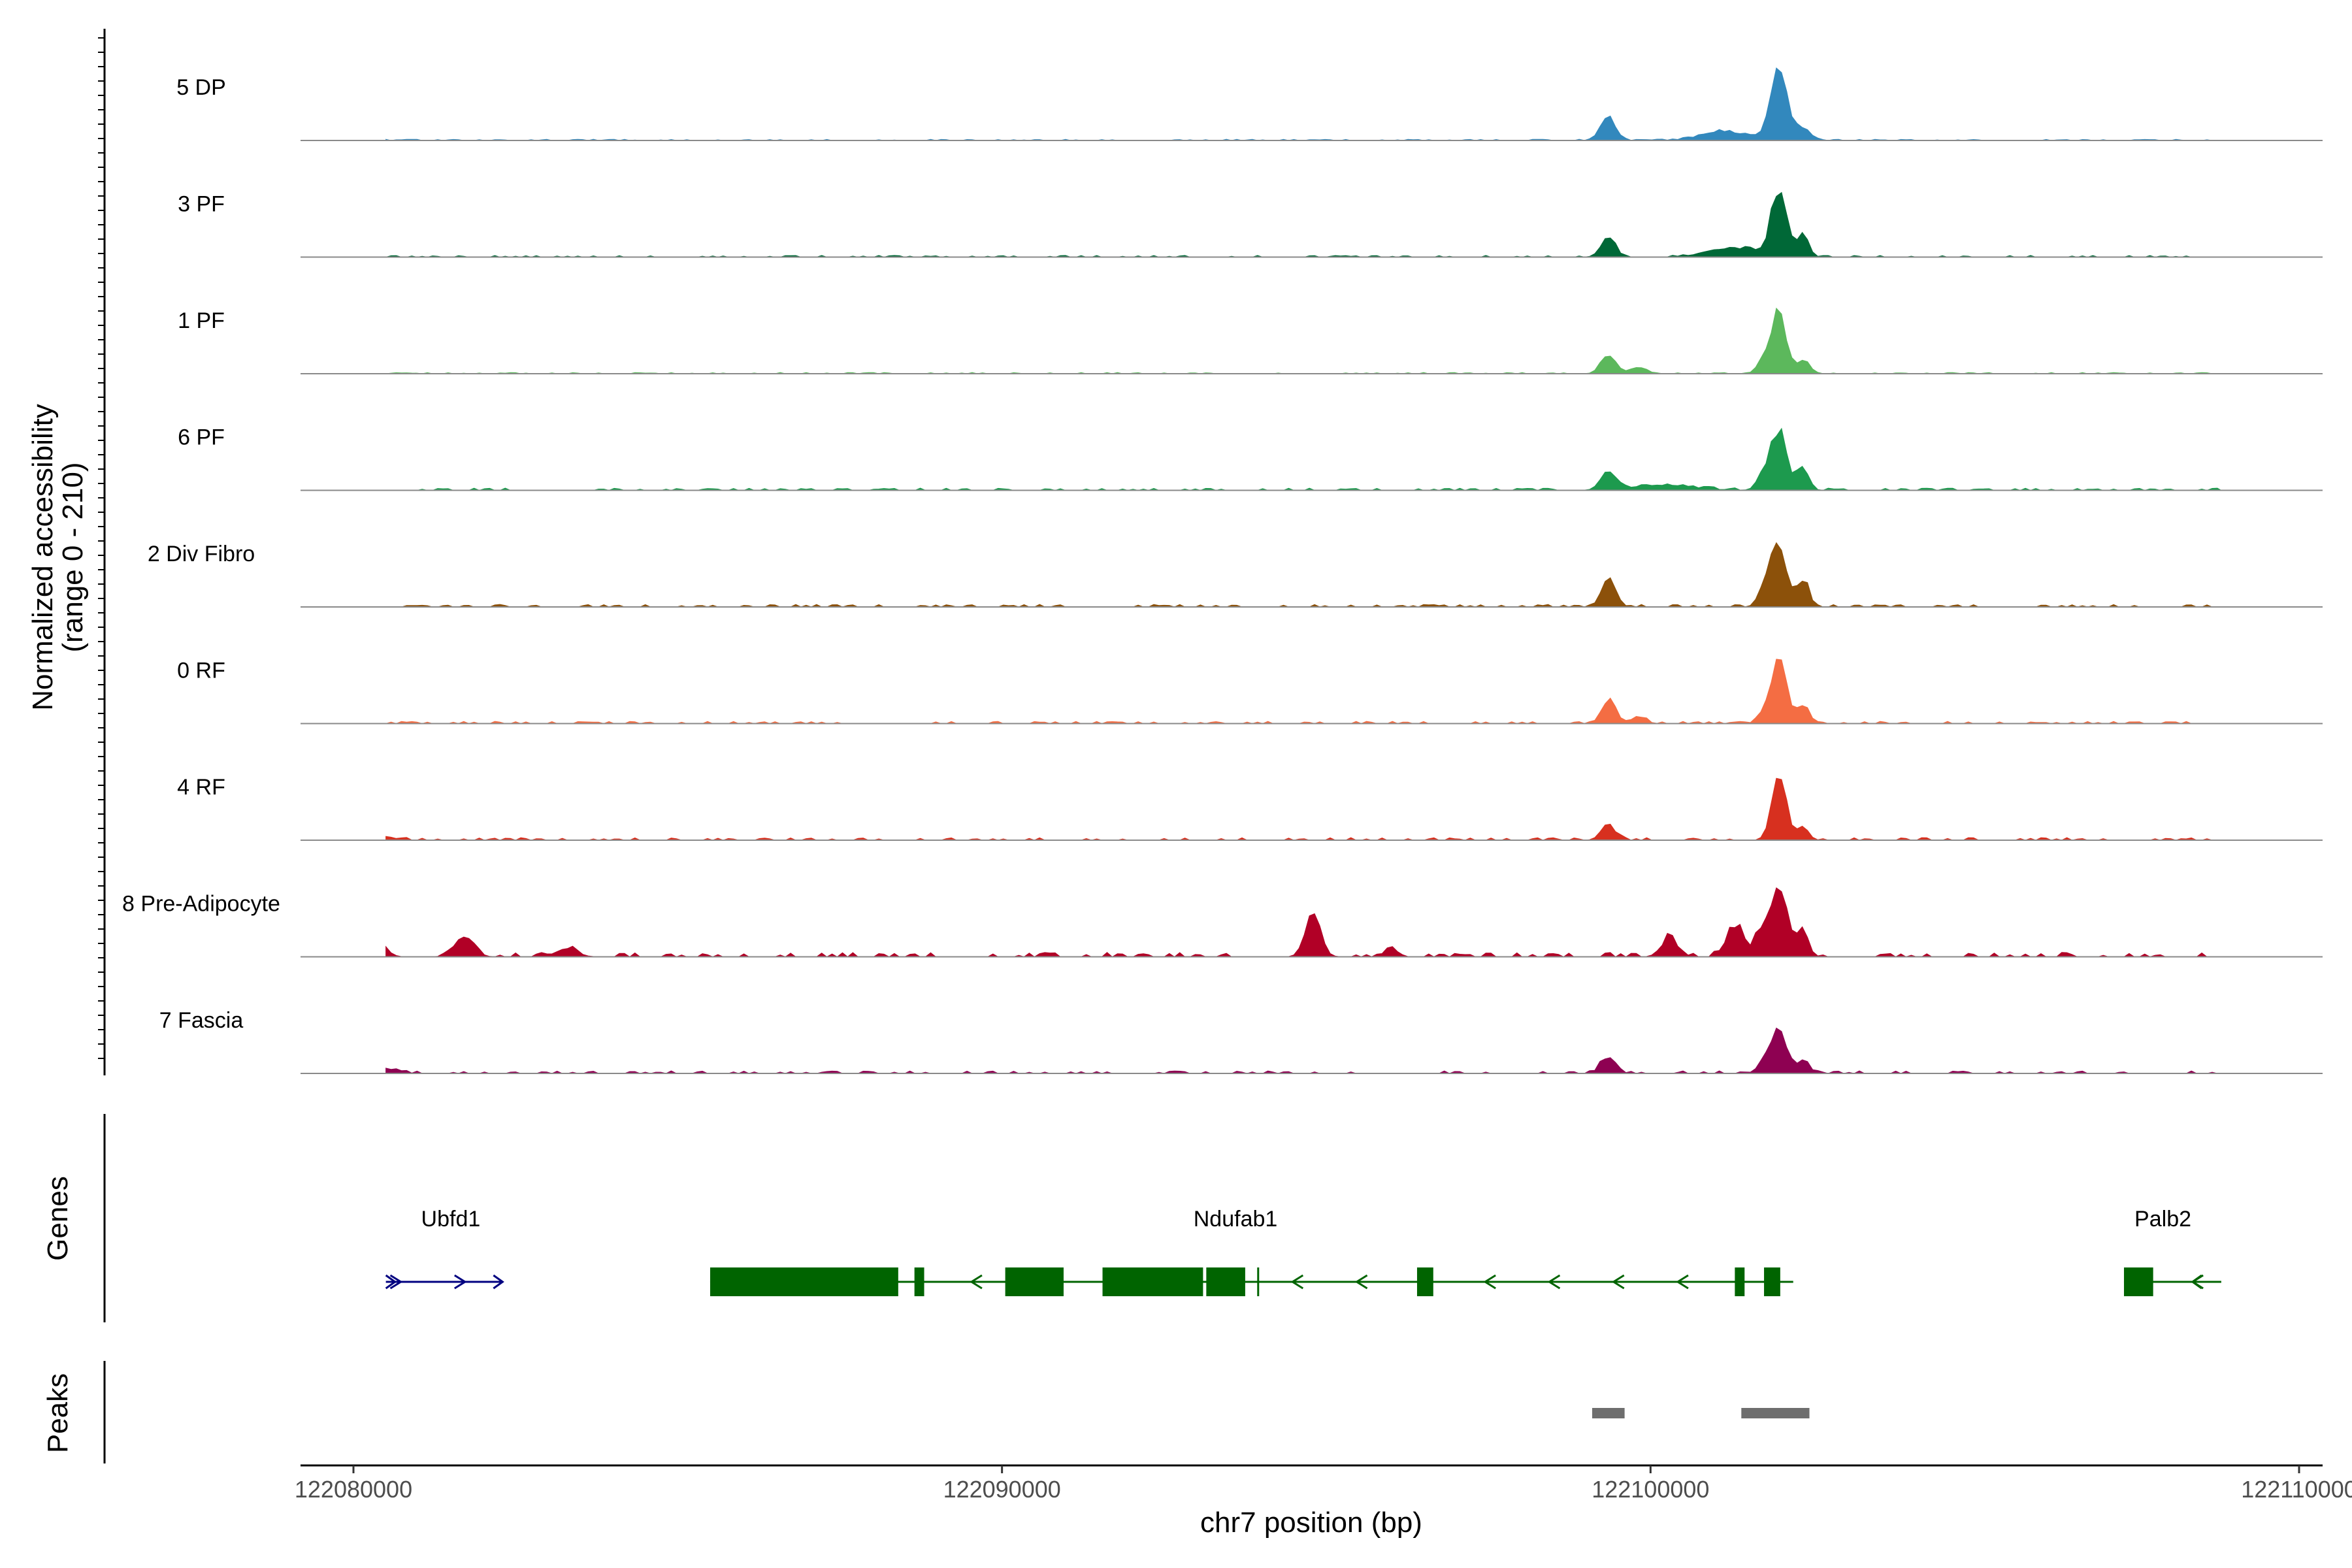 The height and width of the screenshot is (1568, 2352). What do you see at coordinates (201, 787) in the screenshot?
I see `track-label: 4 RF` at bounding box center [201, 787].